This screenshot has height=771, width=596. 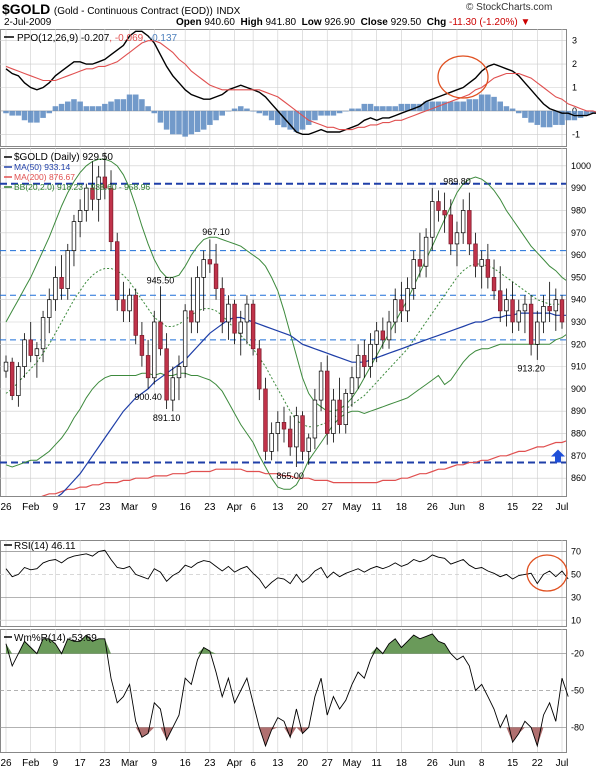 What do you see at coordinates (253, 763) in the screenshot?
I see `x-axis-label-bottom: 6` at bounding box center [253, 763].